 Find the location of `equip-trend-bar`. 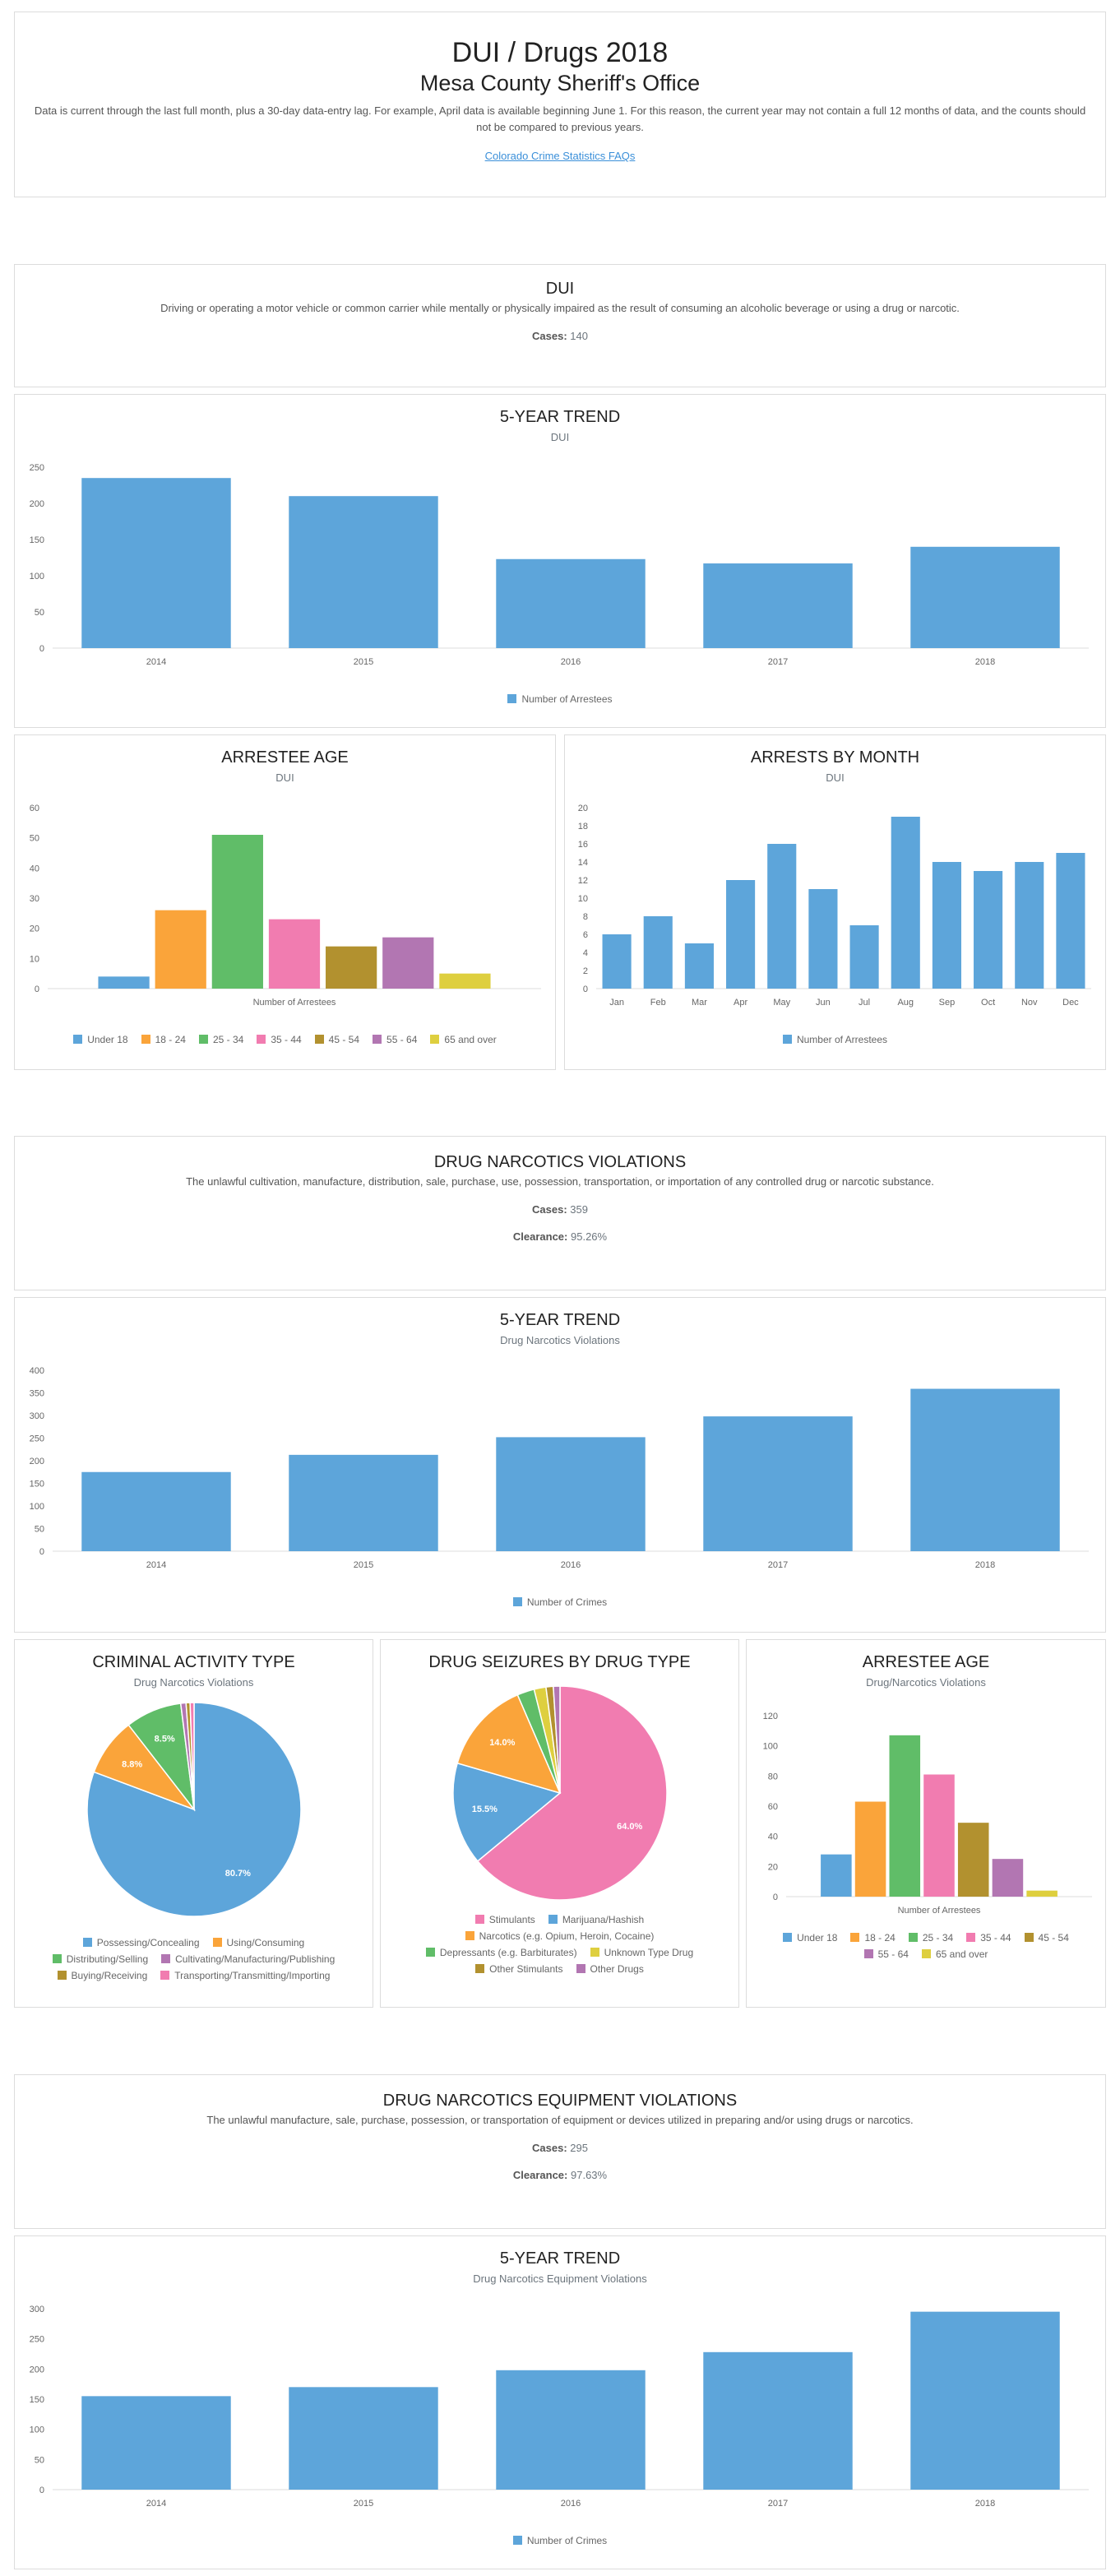

equip-trend-bar is located at coordinates (571, 2430).